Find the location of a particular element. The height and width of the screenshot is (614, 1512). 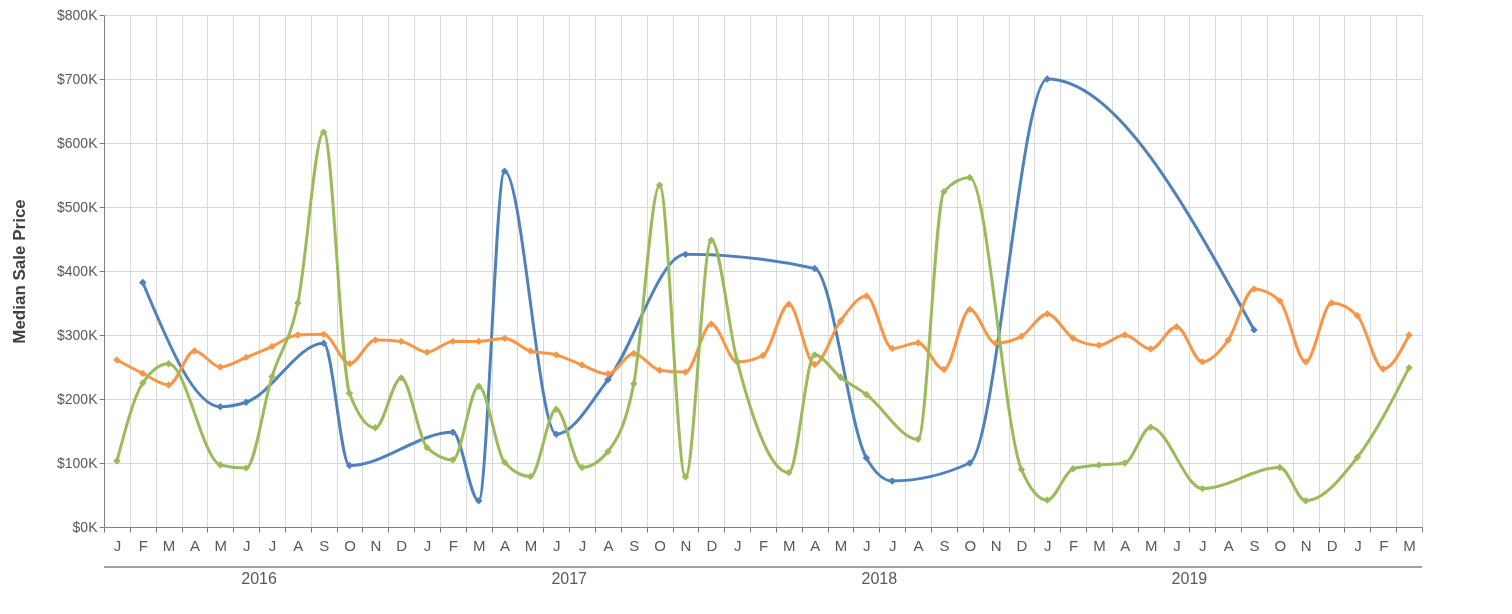

y-axis-title: Median Sale Price is located at coordinates (20, 271).